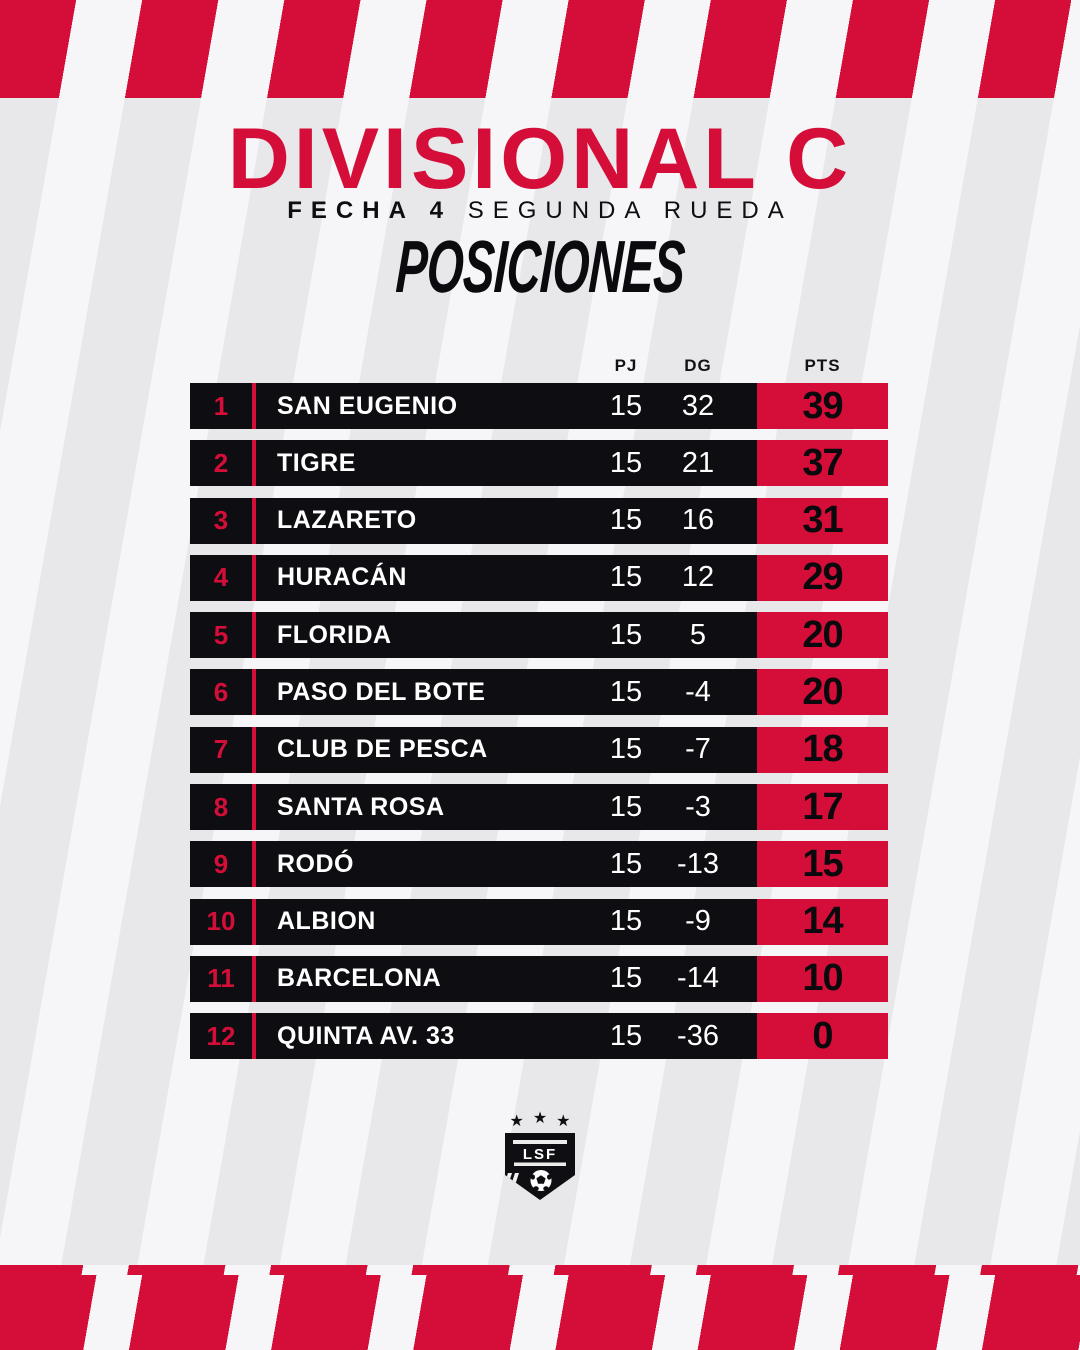  What do you see at coordinates (316, 462) in the screenshot?
I see `team-name: TIGRE` at bounding box center [316, 462].